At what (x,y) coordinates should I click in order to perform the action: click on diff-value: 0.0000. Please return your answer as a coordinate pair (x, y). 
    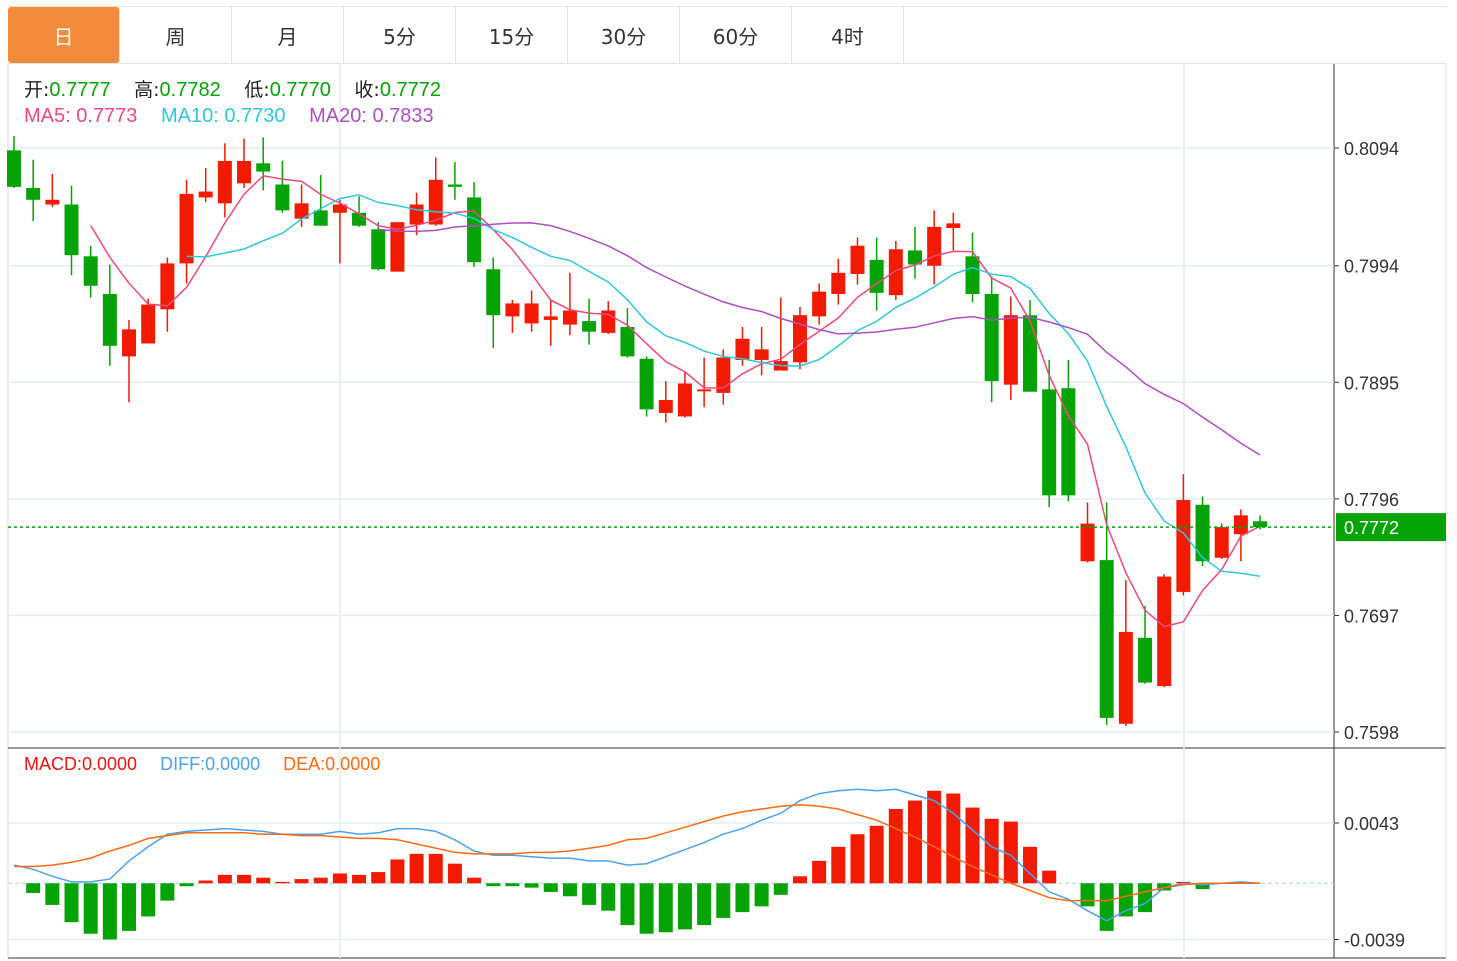
    Looking at the image, I should click on (233, 764).